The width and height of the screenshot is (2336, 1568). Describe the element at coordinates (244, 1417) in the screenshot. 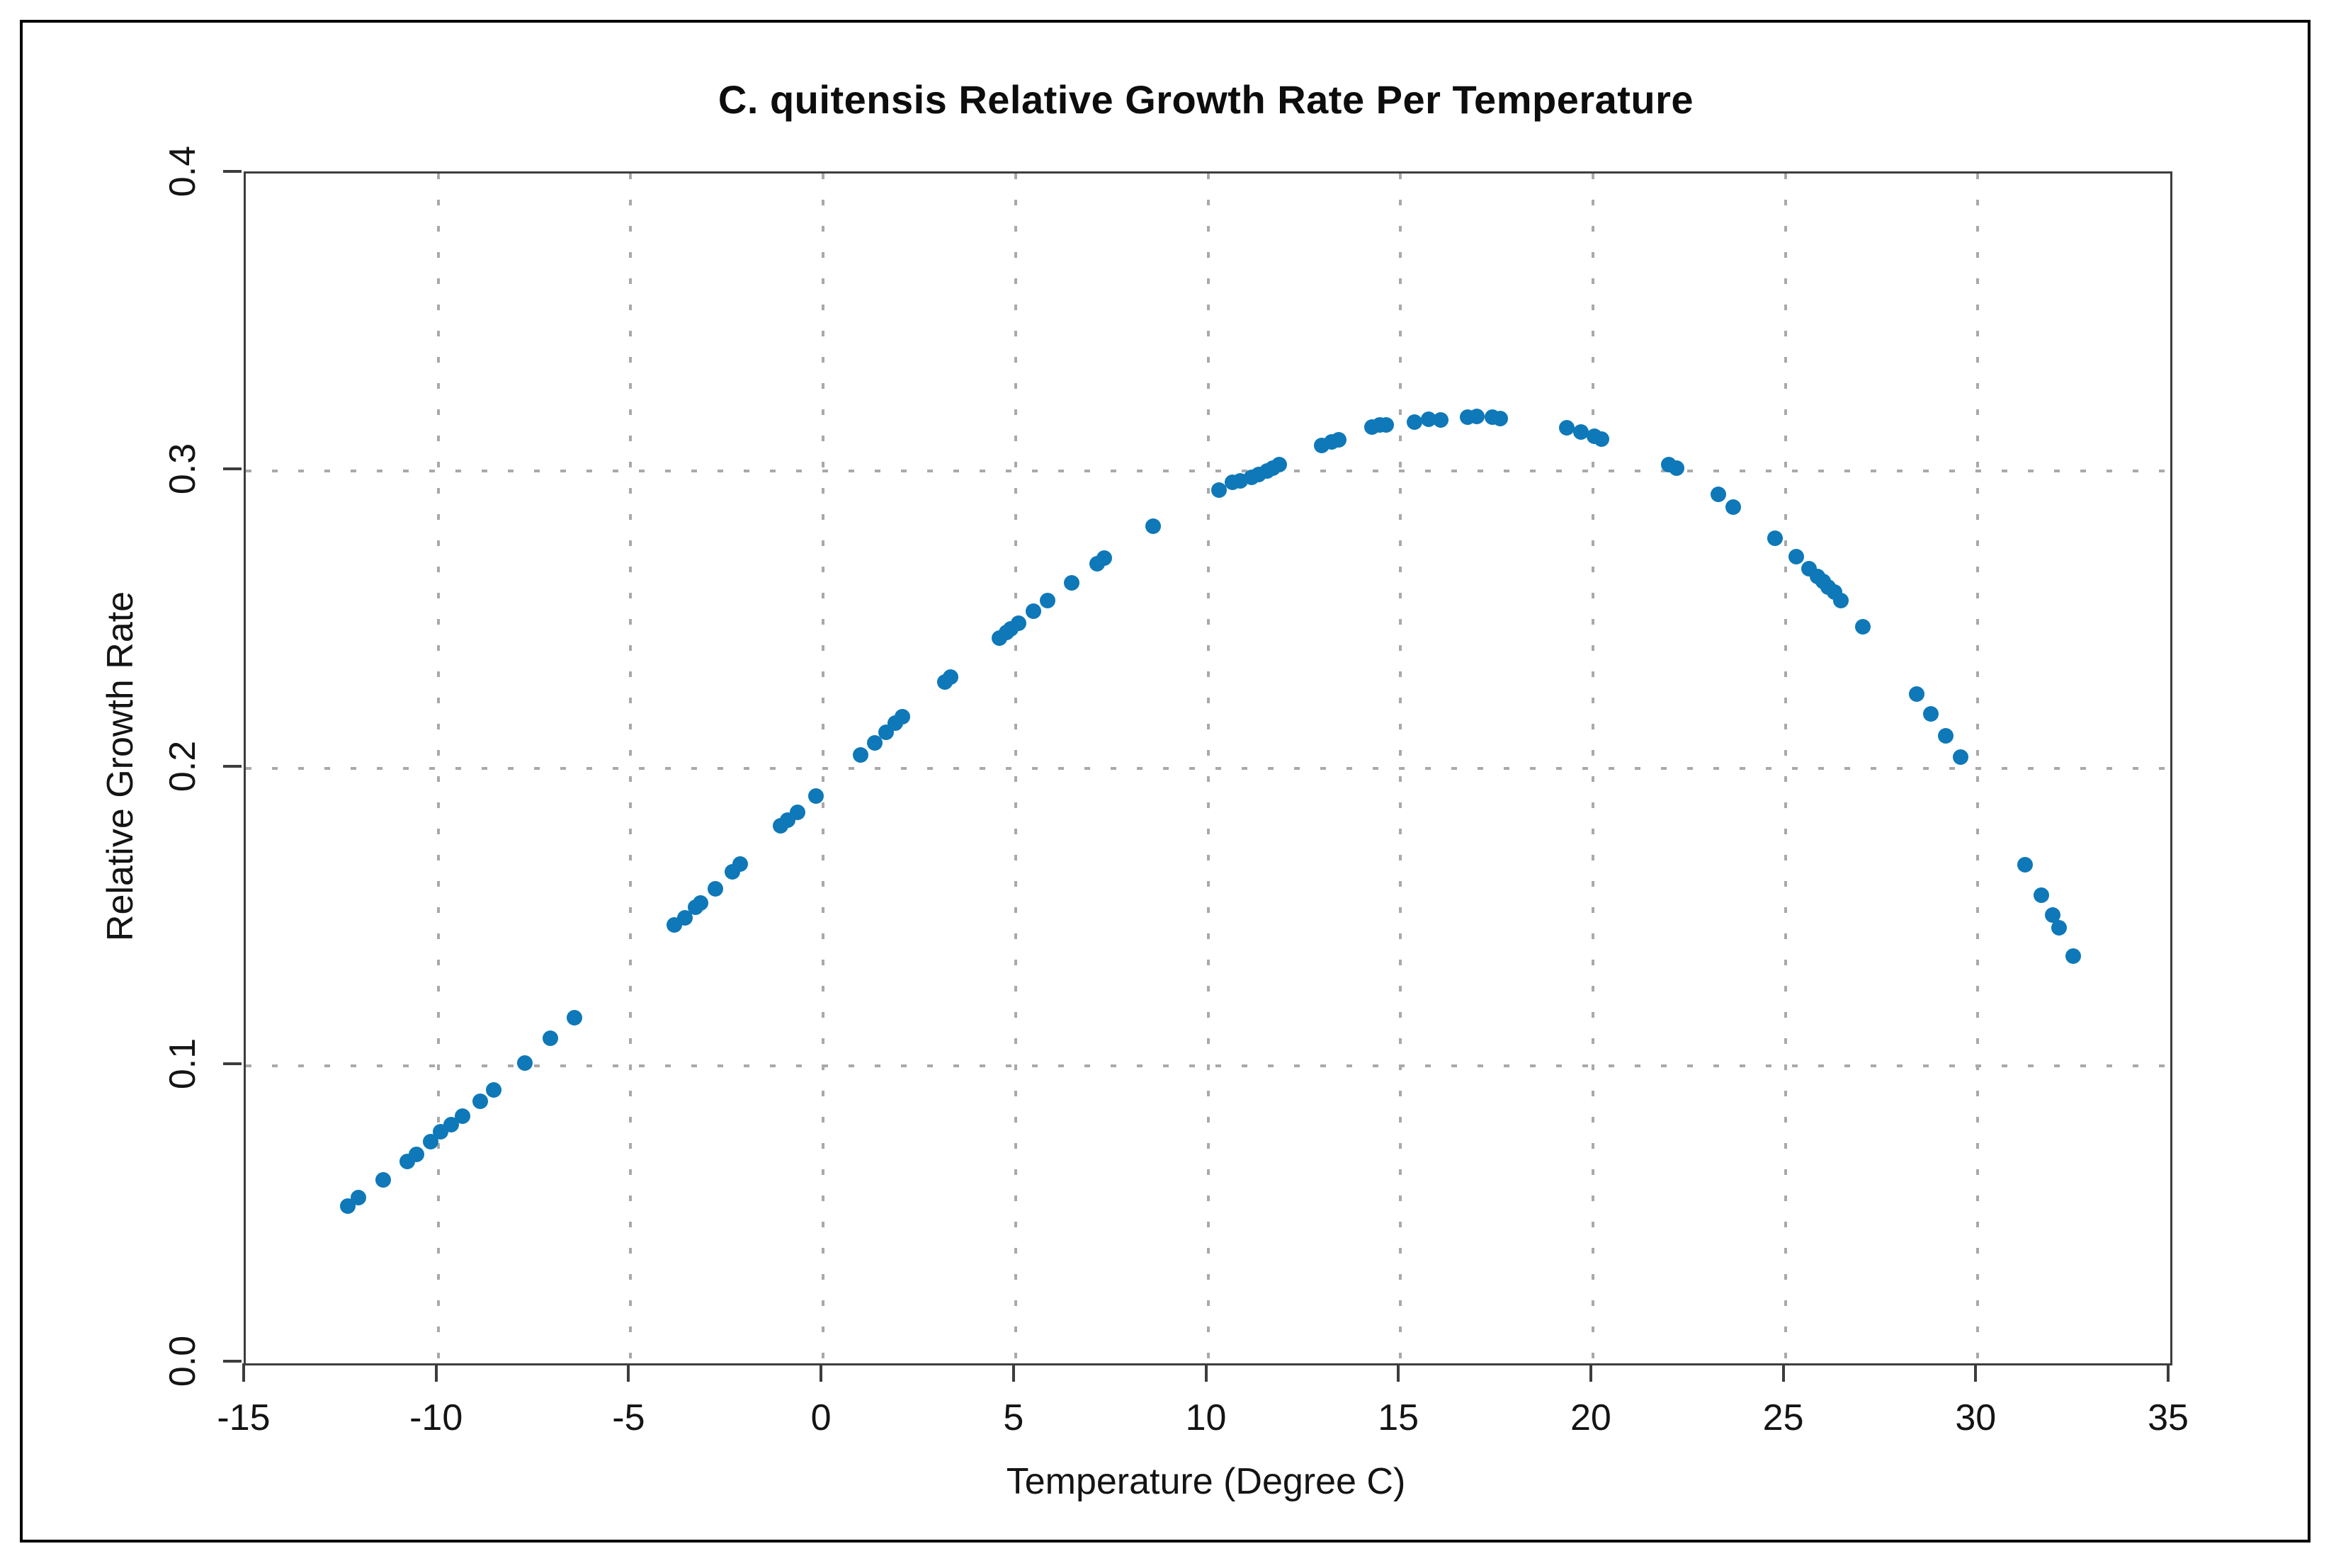

I see `x-tick-label: -15` at that location.